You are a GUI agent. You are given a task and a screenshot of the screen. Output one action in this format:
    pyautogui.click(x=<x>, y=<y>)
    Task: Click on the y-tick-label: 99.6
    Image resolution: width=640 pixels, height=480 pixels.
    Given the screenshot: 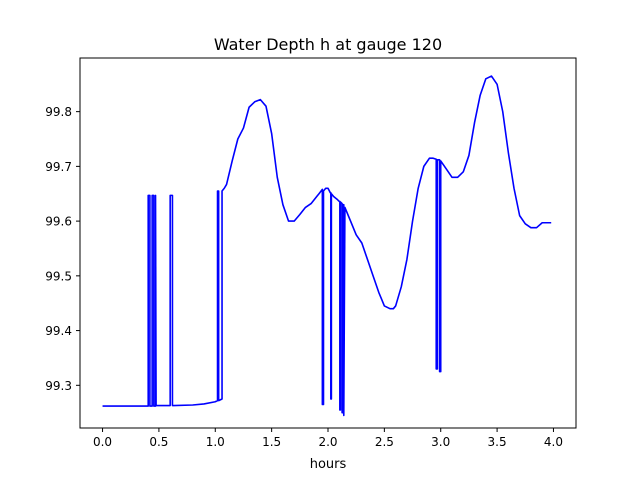 What is the action you would take?
    pyautogui.click(x=58, y=222)
    